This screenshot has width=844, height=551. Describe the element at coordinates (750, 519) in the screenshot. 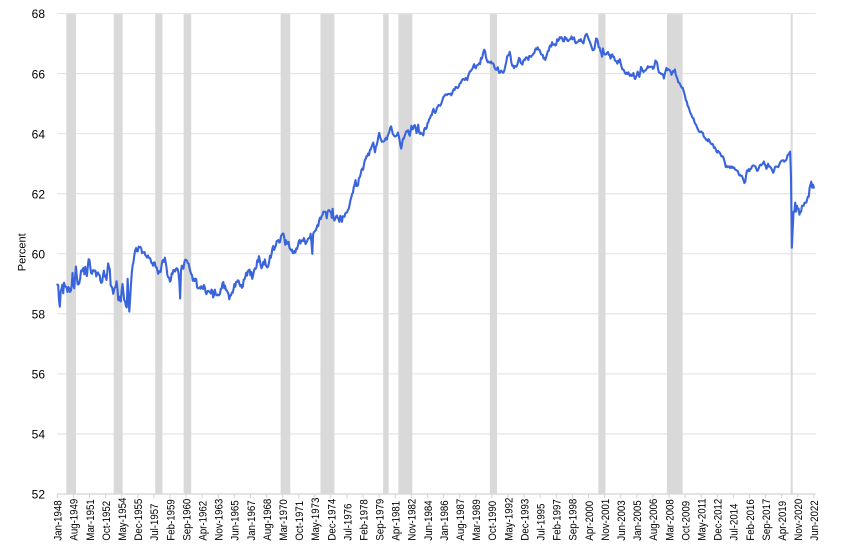

I see `svg-text: Feb-2016` at that location.